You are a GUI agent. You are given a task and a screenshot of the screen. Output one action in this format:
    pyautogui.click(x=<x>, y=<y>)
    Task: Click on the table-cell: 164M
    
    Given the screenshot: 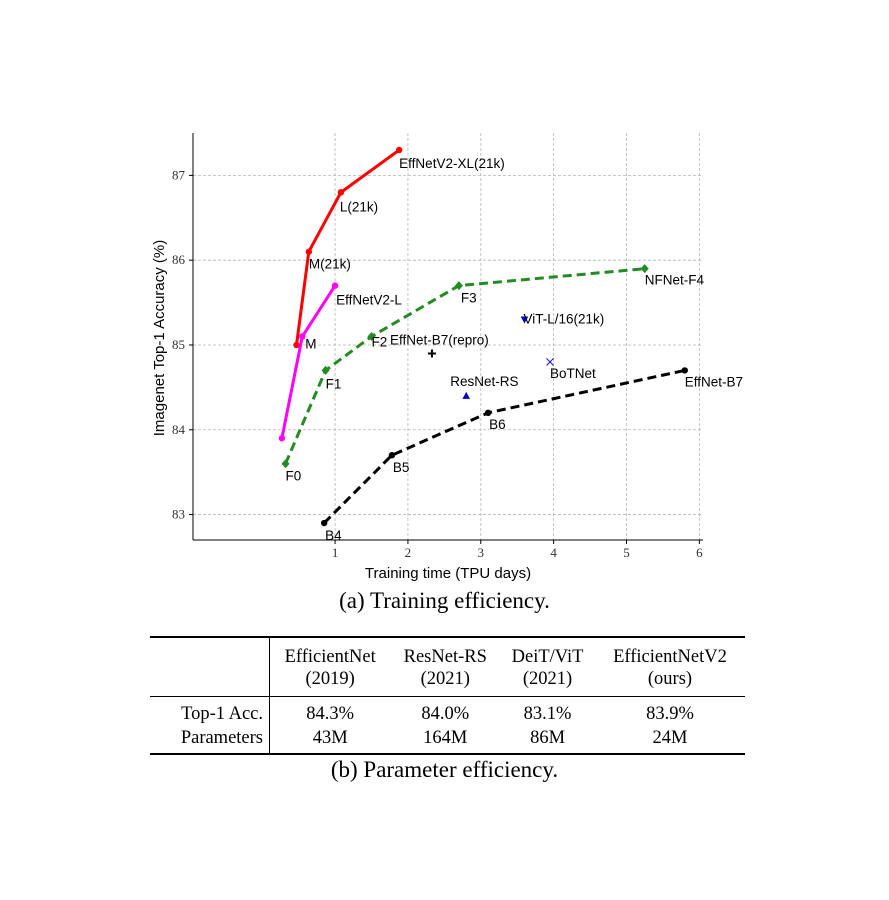 What is the action you would take?
    pyautogui.click(x=445, y=738)
    